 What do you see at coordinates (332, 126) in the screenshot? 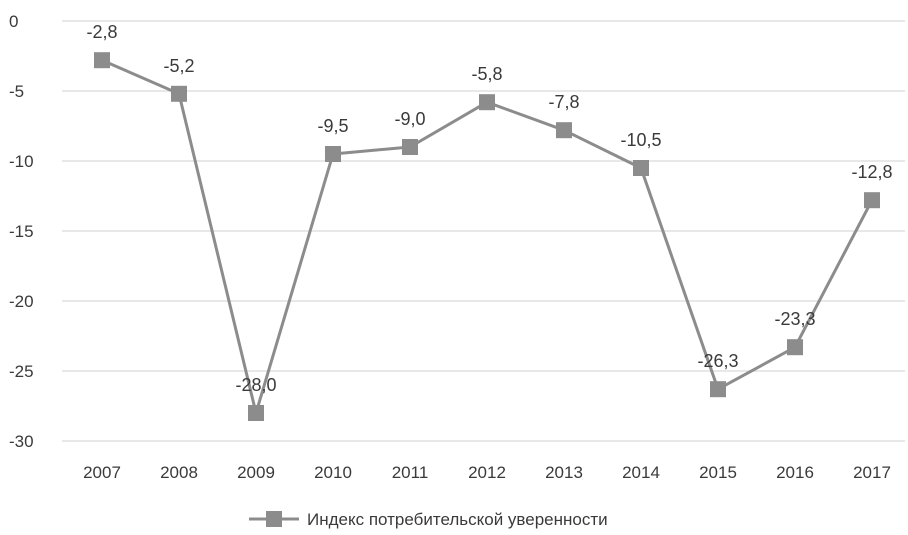
I see `data-label: -9,5` at bounding box center [332, 126].